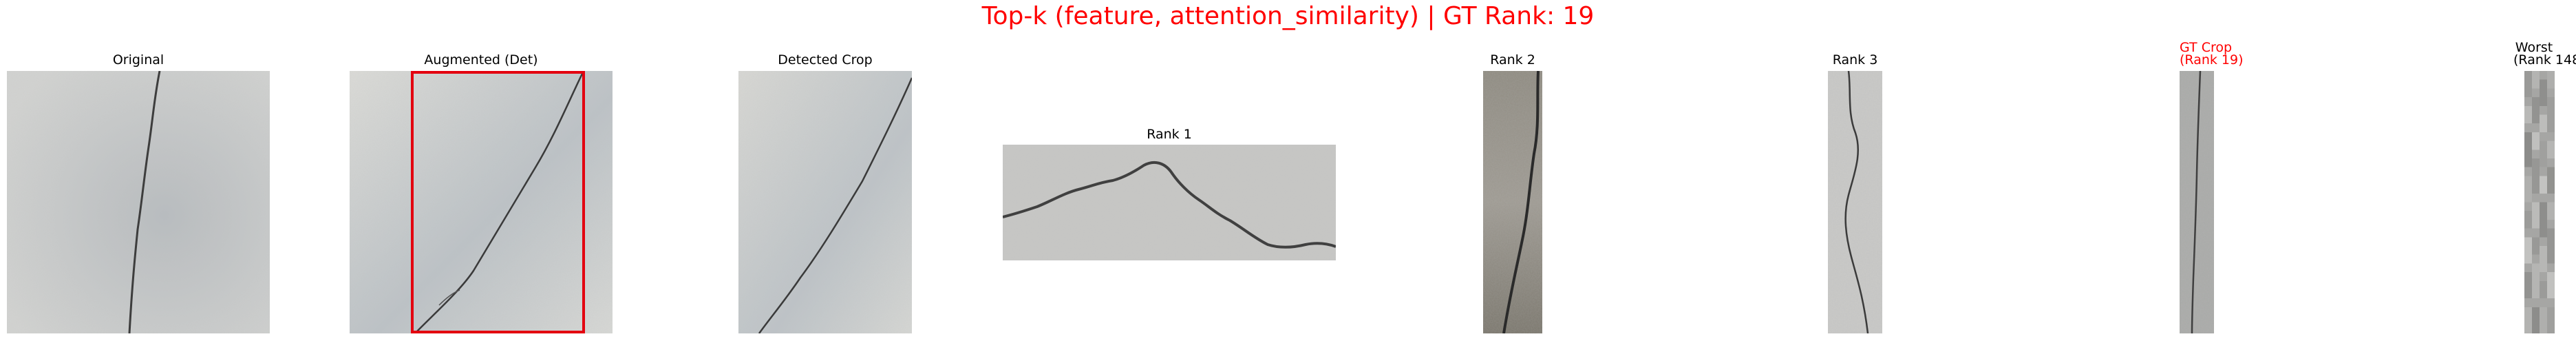  I want to click on detection-bbox, so click(498, 202).